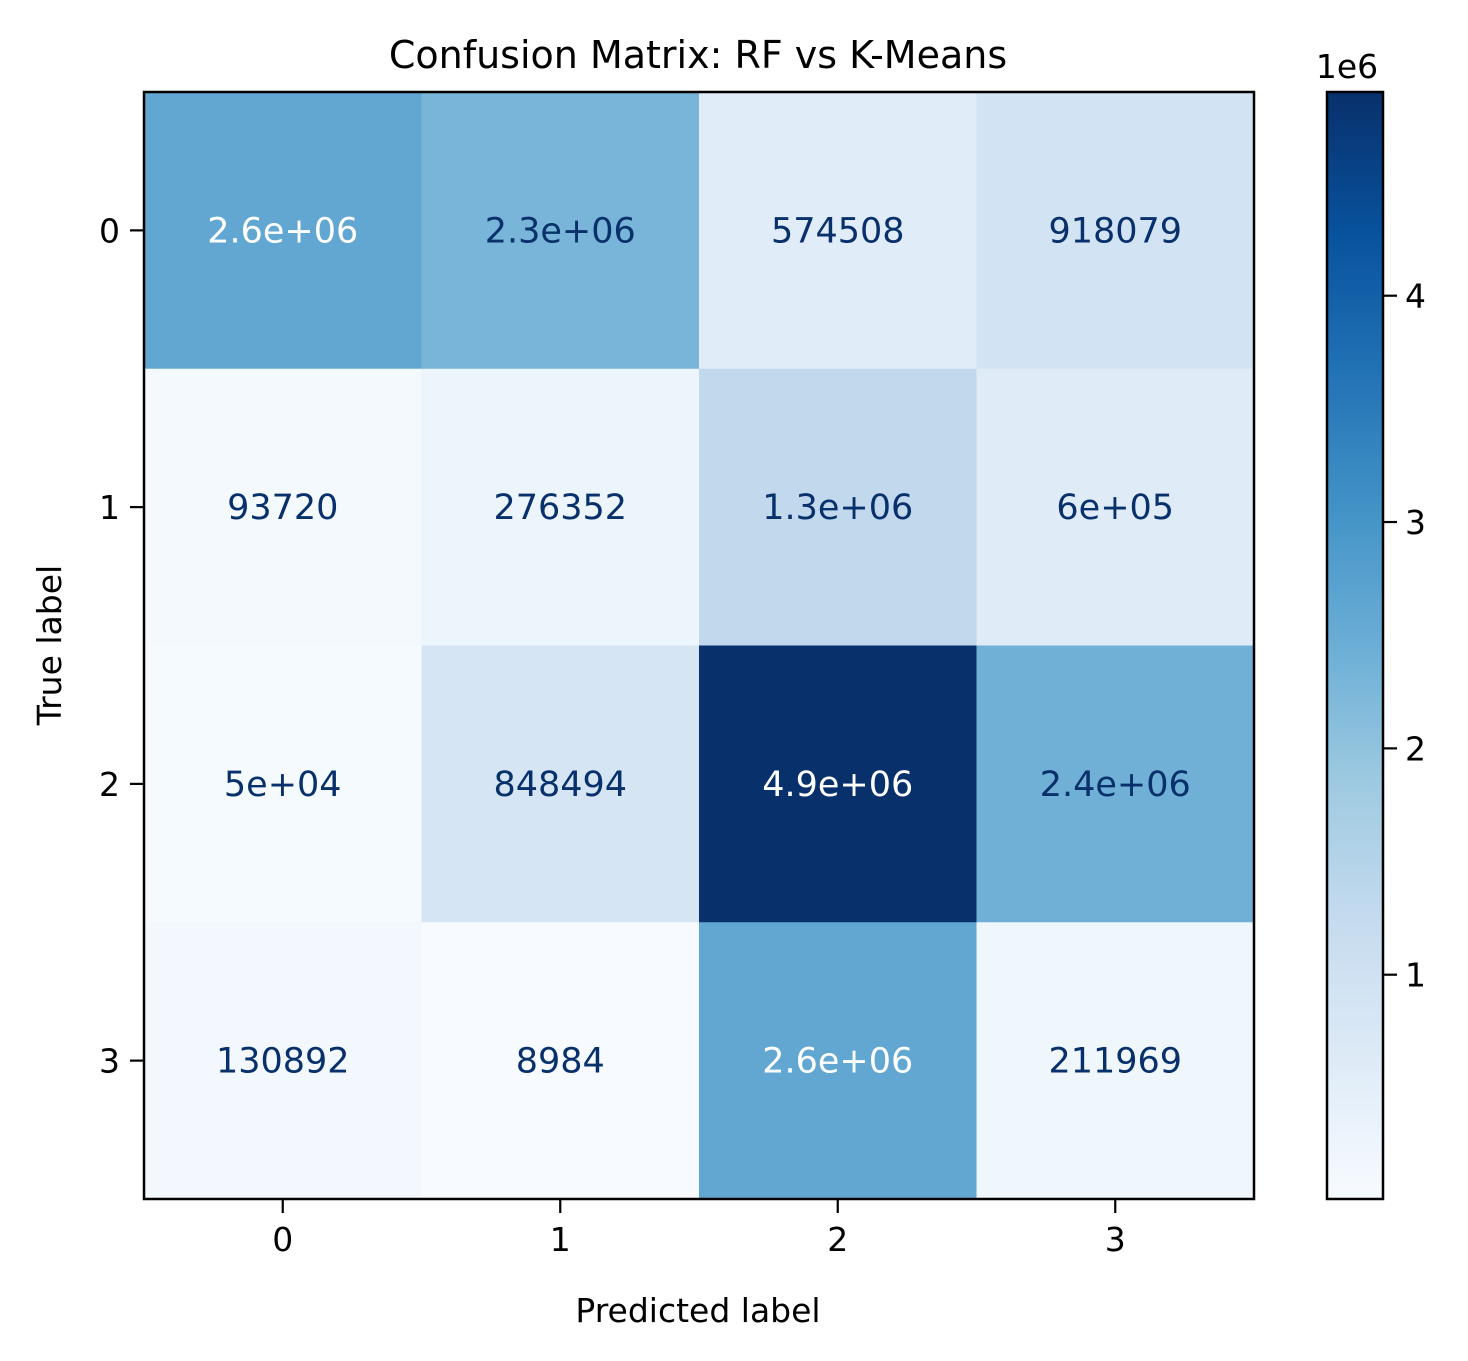 The height and width of the screenshot is (1361, 1468). I want to click on heatmap-cell-r3-c0, so click(283, 1061).